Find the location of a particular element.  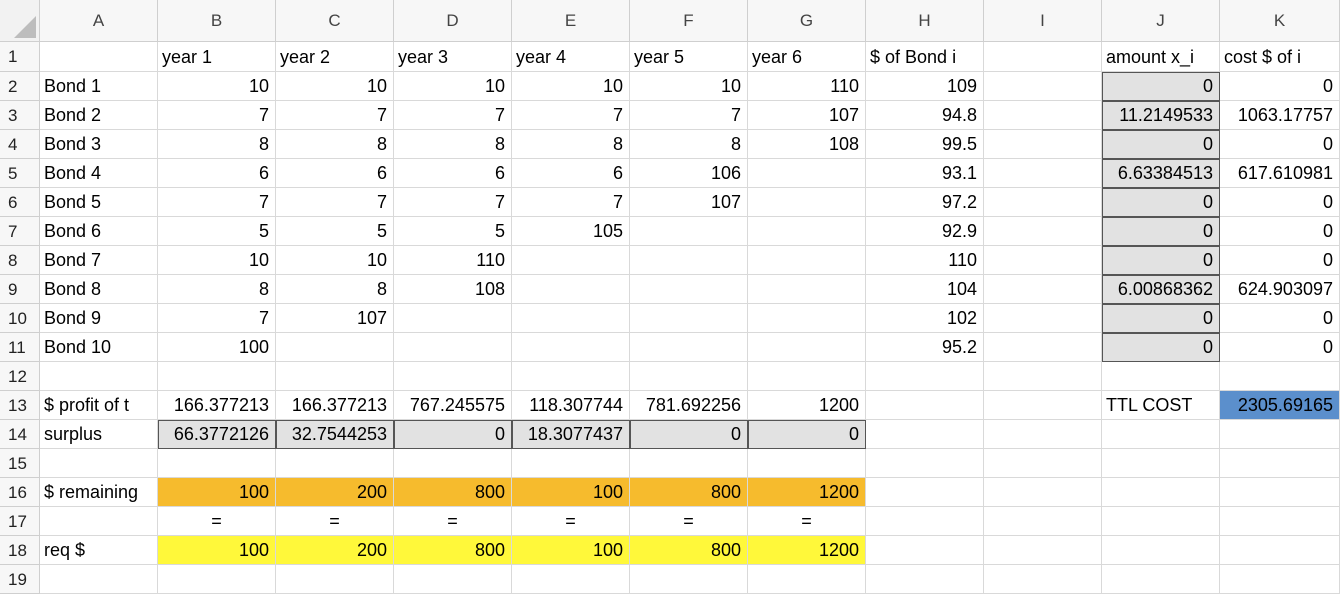

cell-b17: = is located at coordinates (217, 521).